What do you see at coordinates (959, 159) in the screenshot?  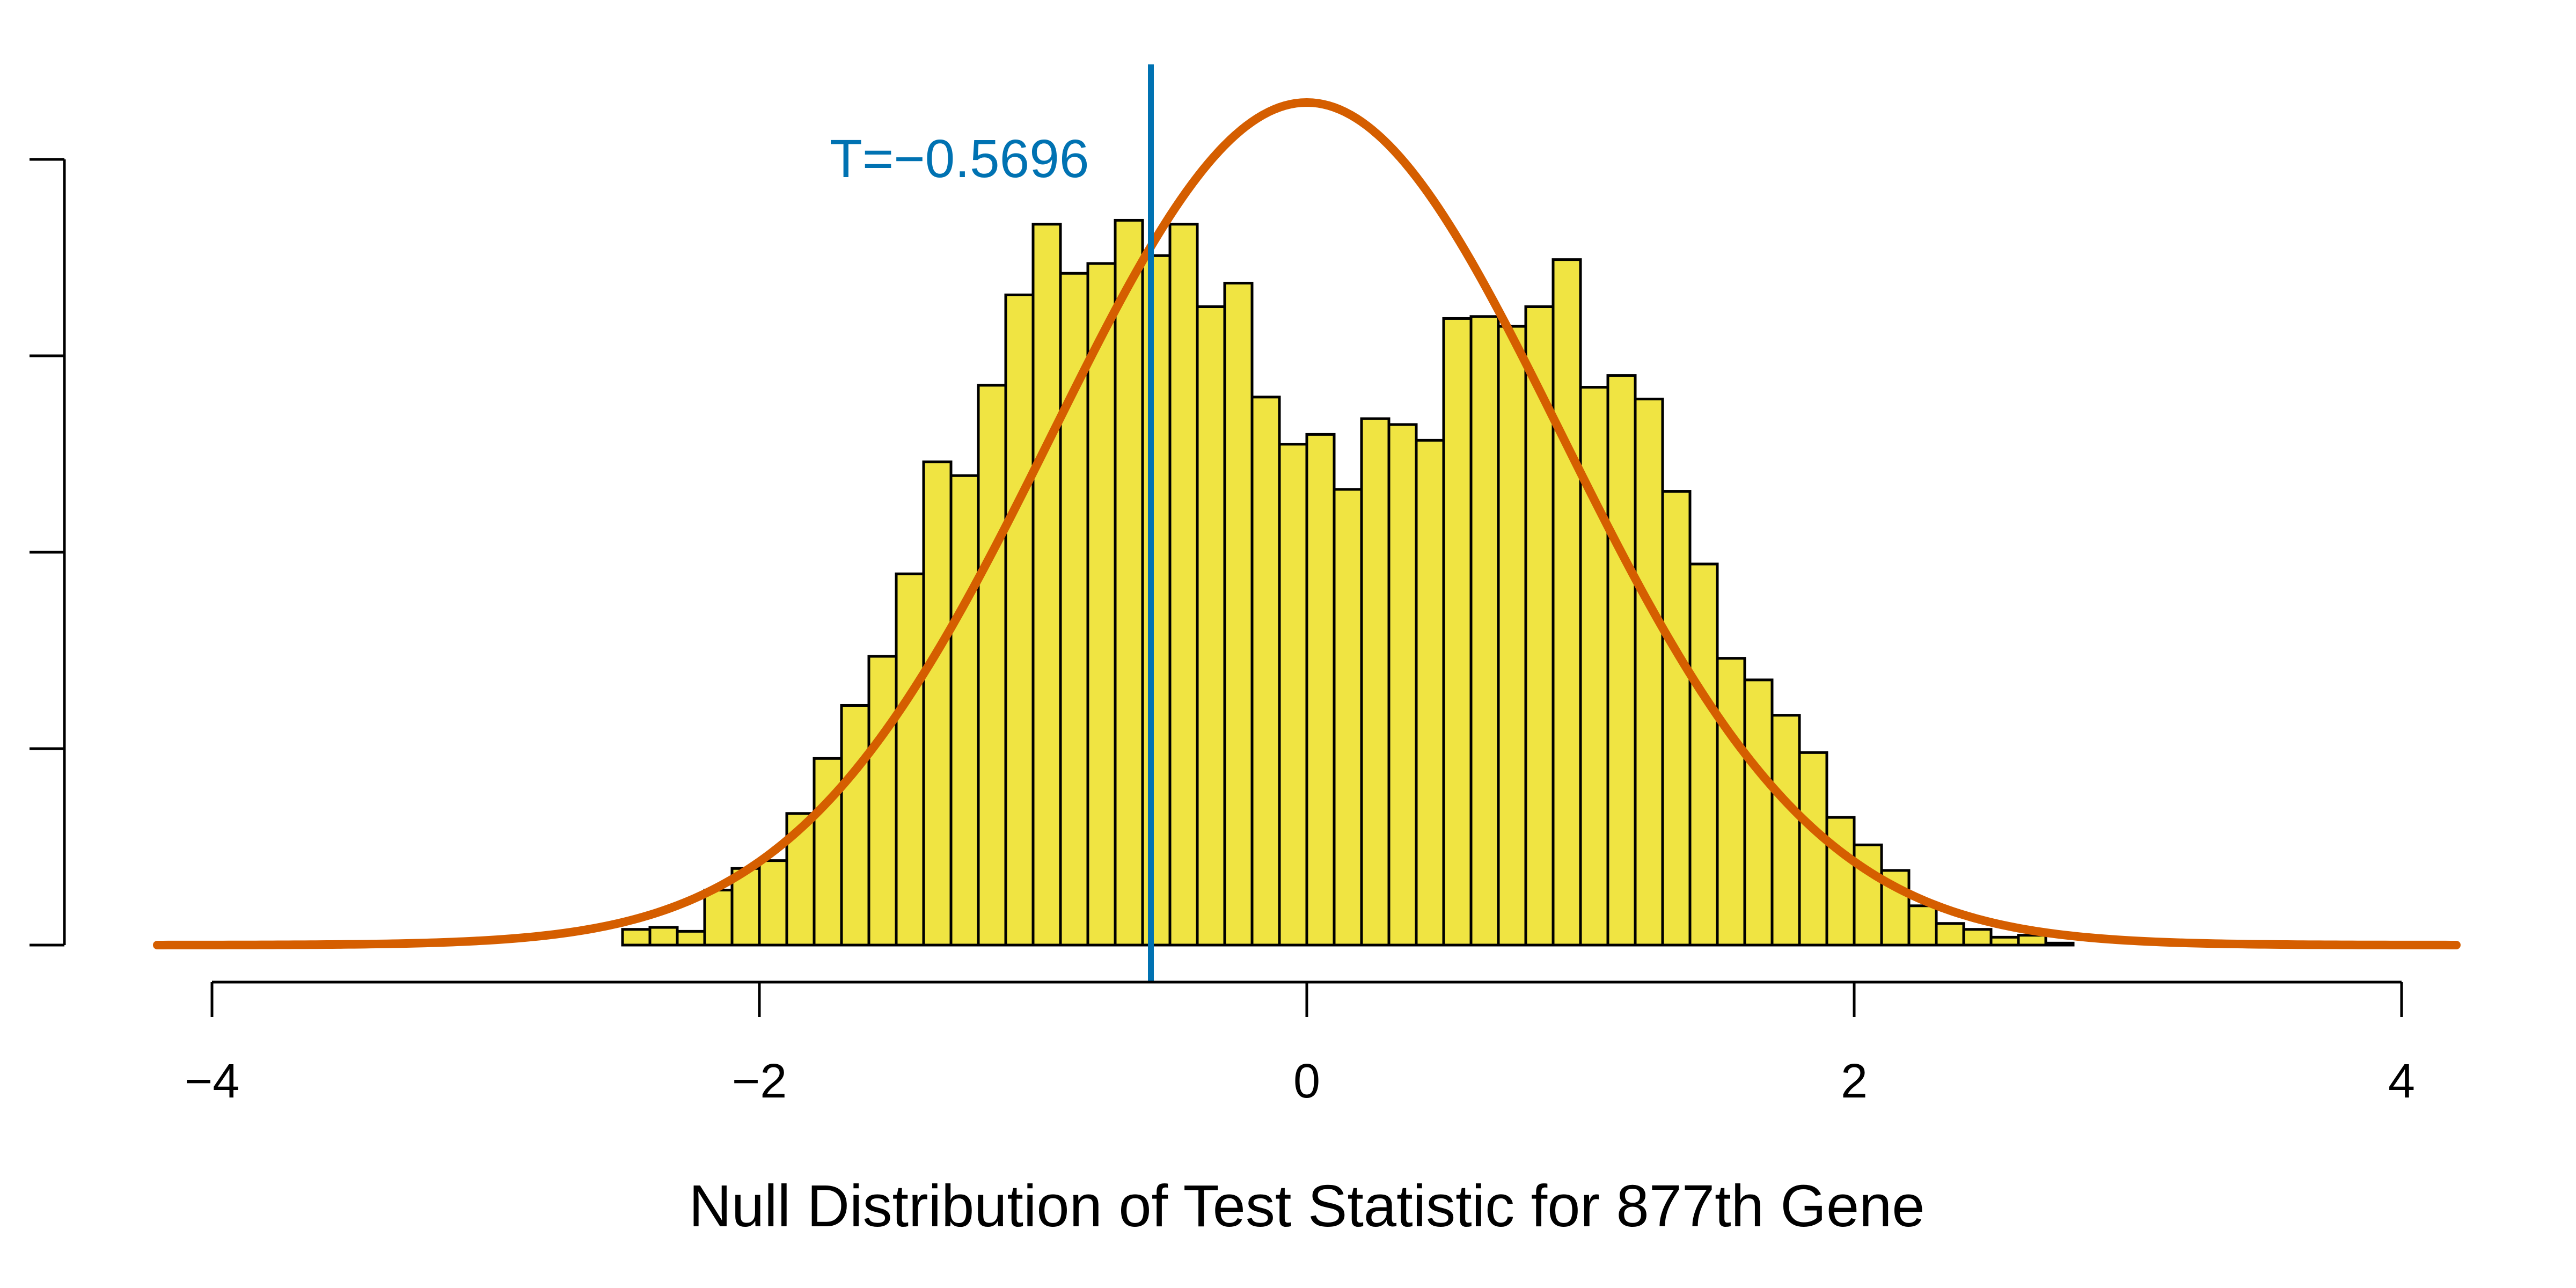 I see `test-statistic-label: T=−0.5696` at bounding box center [959, 159].